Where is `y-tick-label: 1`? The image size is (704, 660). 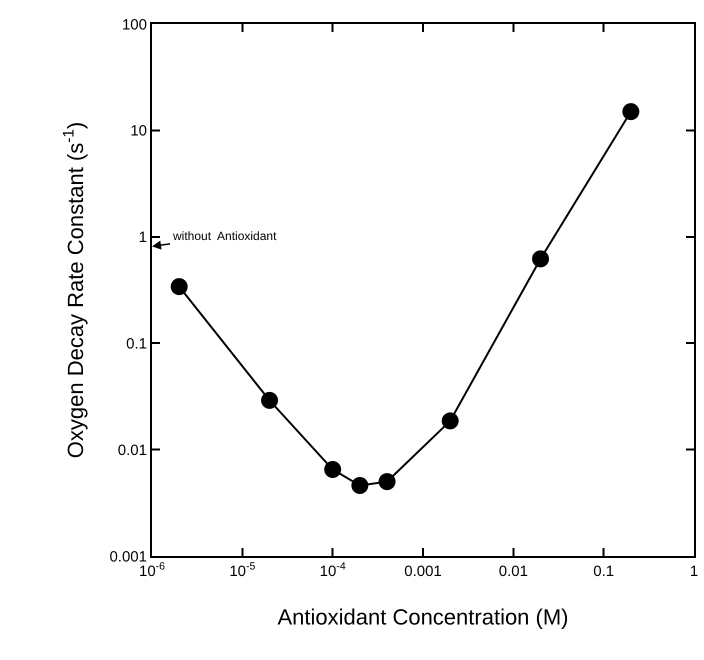
y-tick-label: 1 is located at coordinates (142, 237).